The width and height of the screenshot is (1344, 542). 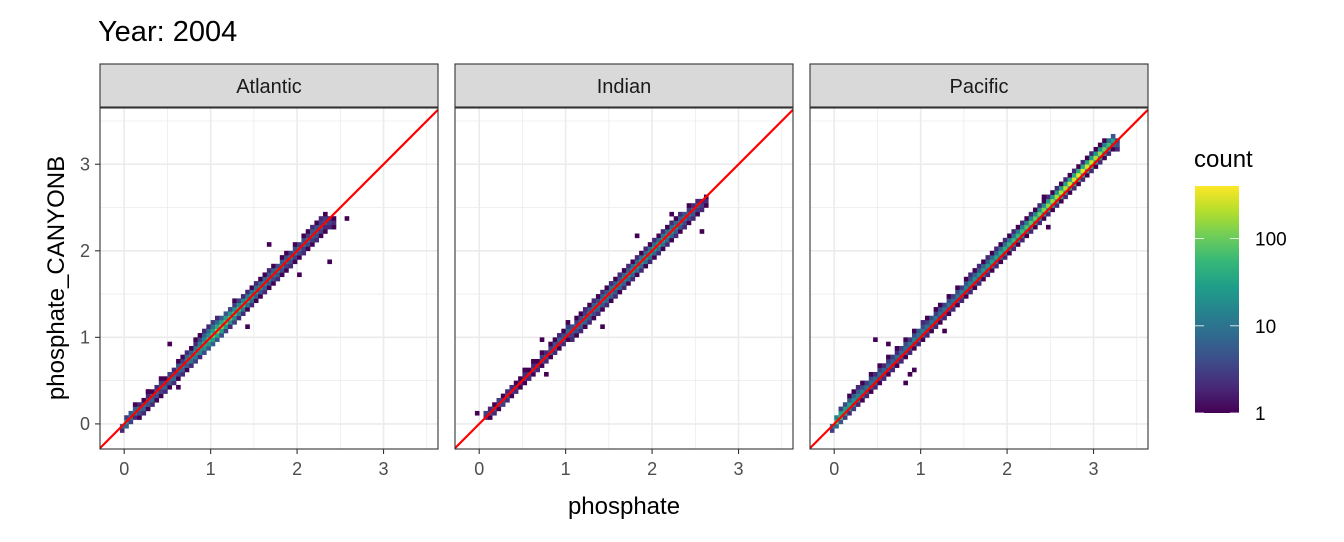 I want to click on x-tick-label: 3, so click(x=739, y=469).